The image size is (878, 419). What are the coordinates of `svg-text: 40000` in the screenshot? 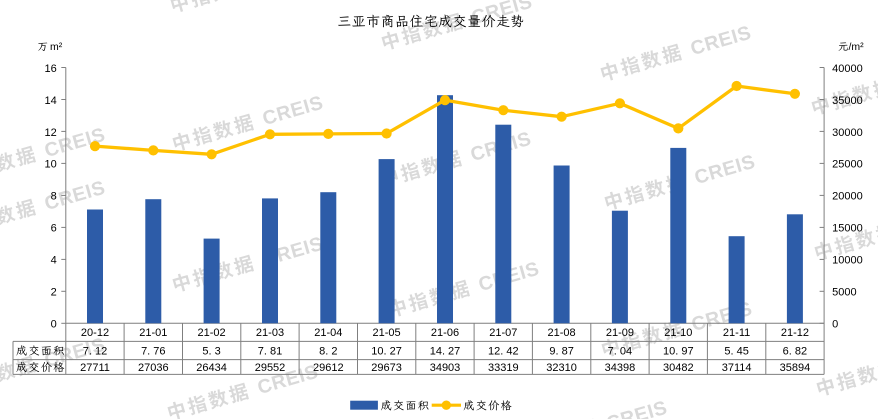 It's located at (847, 69).